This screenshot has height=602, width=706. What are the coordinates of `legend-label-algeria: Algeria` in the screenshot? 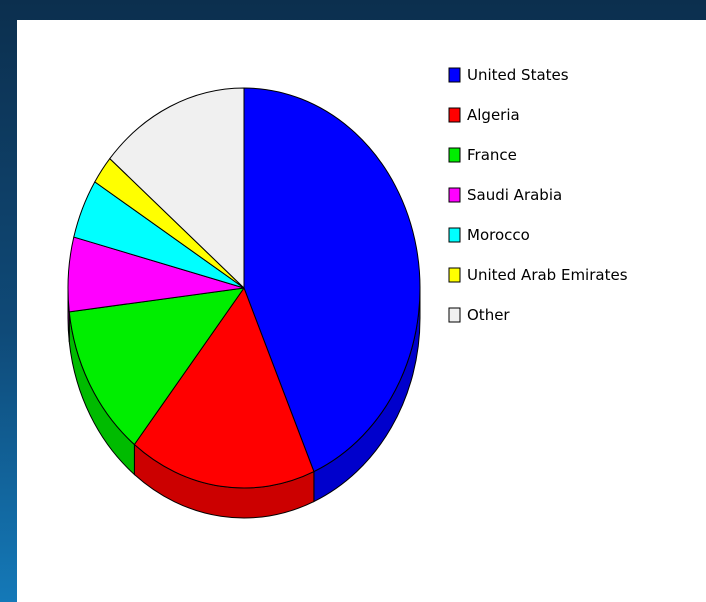 It's located at (493, 115).